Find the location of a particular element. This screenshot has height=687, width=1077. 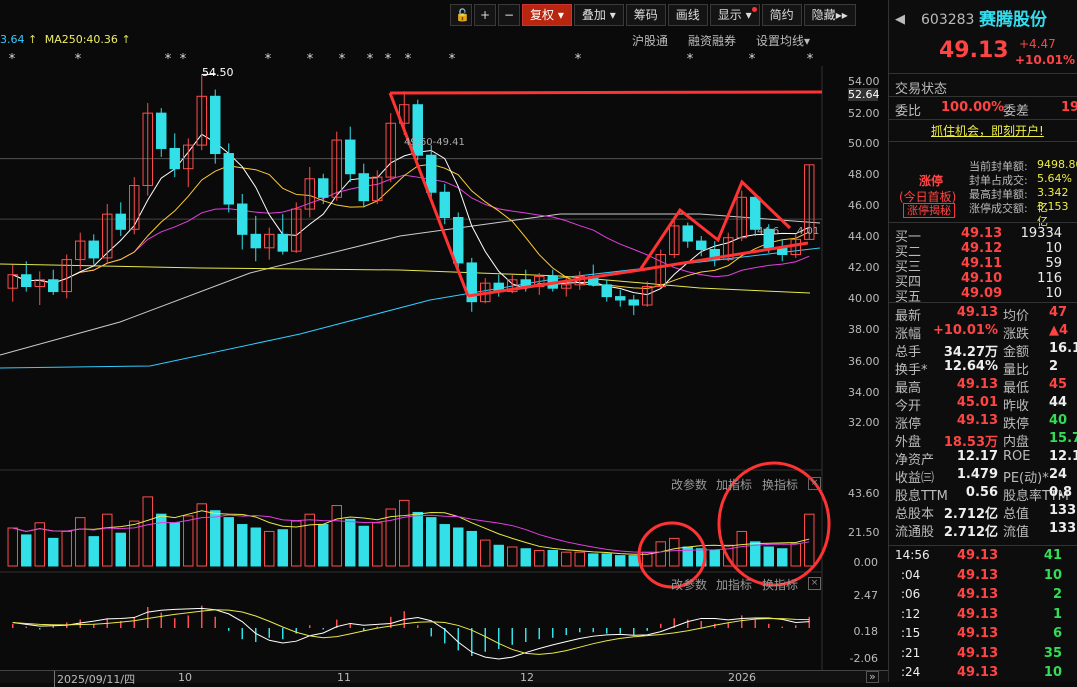

ma-settings-link: 设置均线▾ is located at coordinates (783, 40).